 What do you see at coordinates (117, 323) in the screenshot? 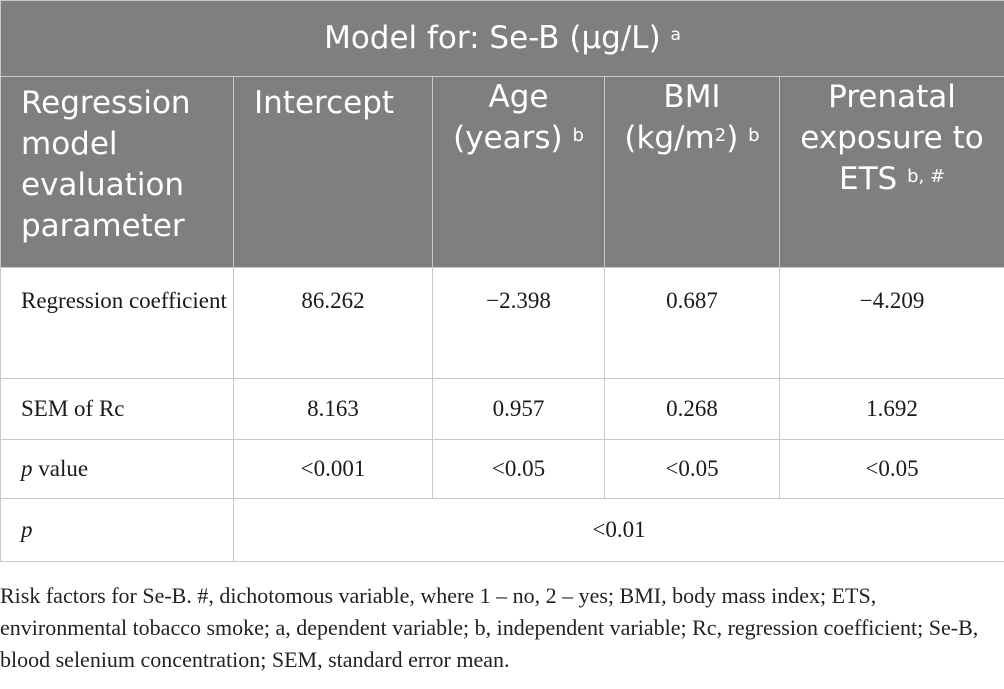
I see `row-label: Regression coefficient` at bounding box center [117, 323].